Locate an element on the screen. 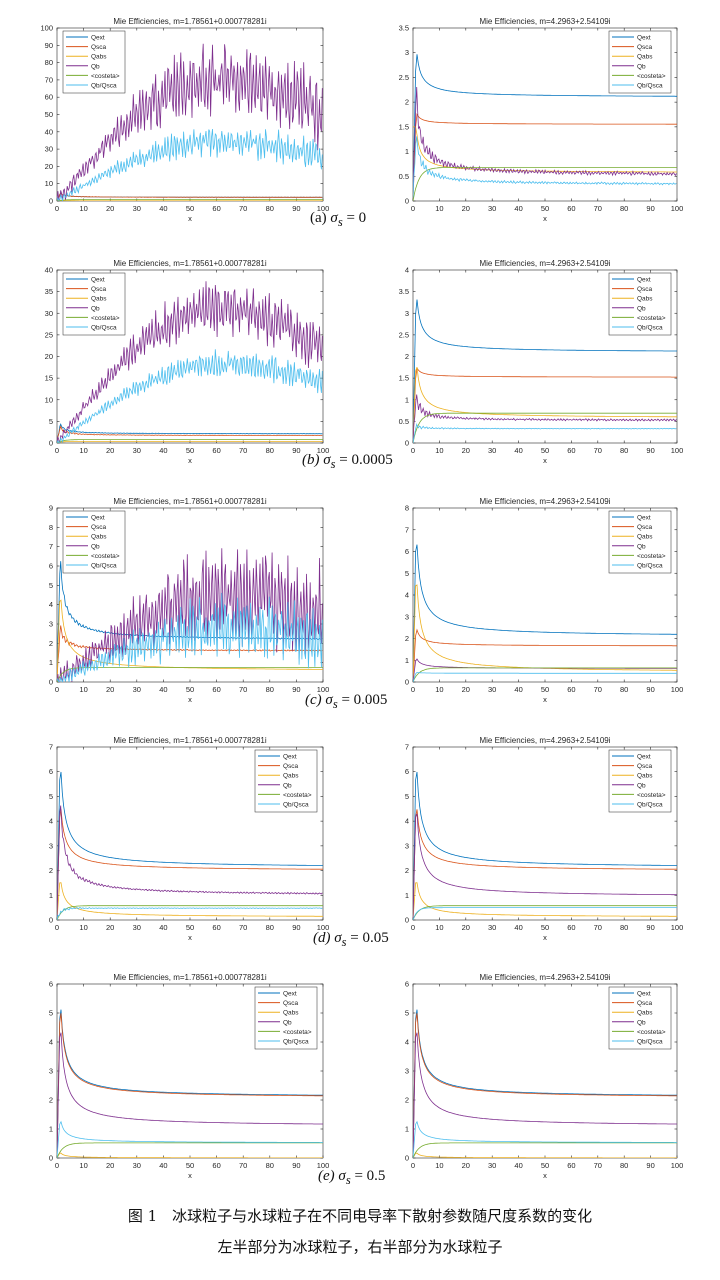  y-tick-label: 70 is located at coordinates (49, 79).